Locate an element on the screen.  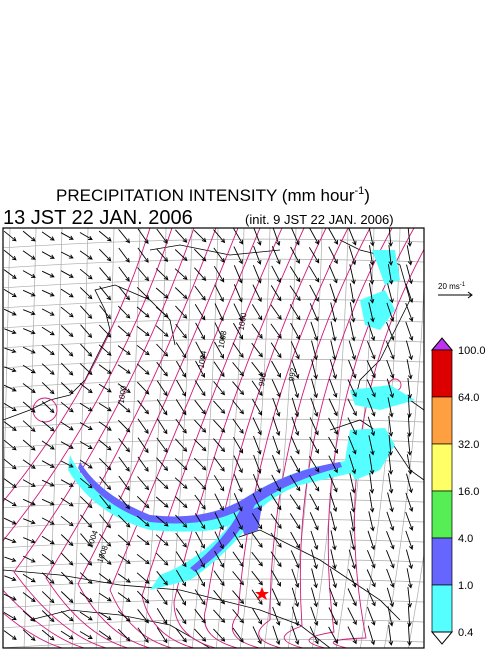
colorbar-label: 16.0 is located at coordinates (468, 492).